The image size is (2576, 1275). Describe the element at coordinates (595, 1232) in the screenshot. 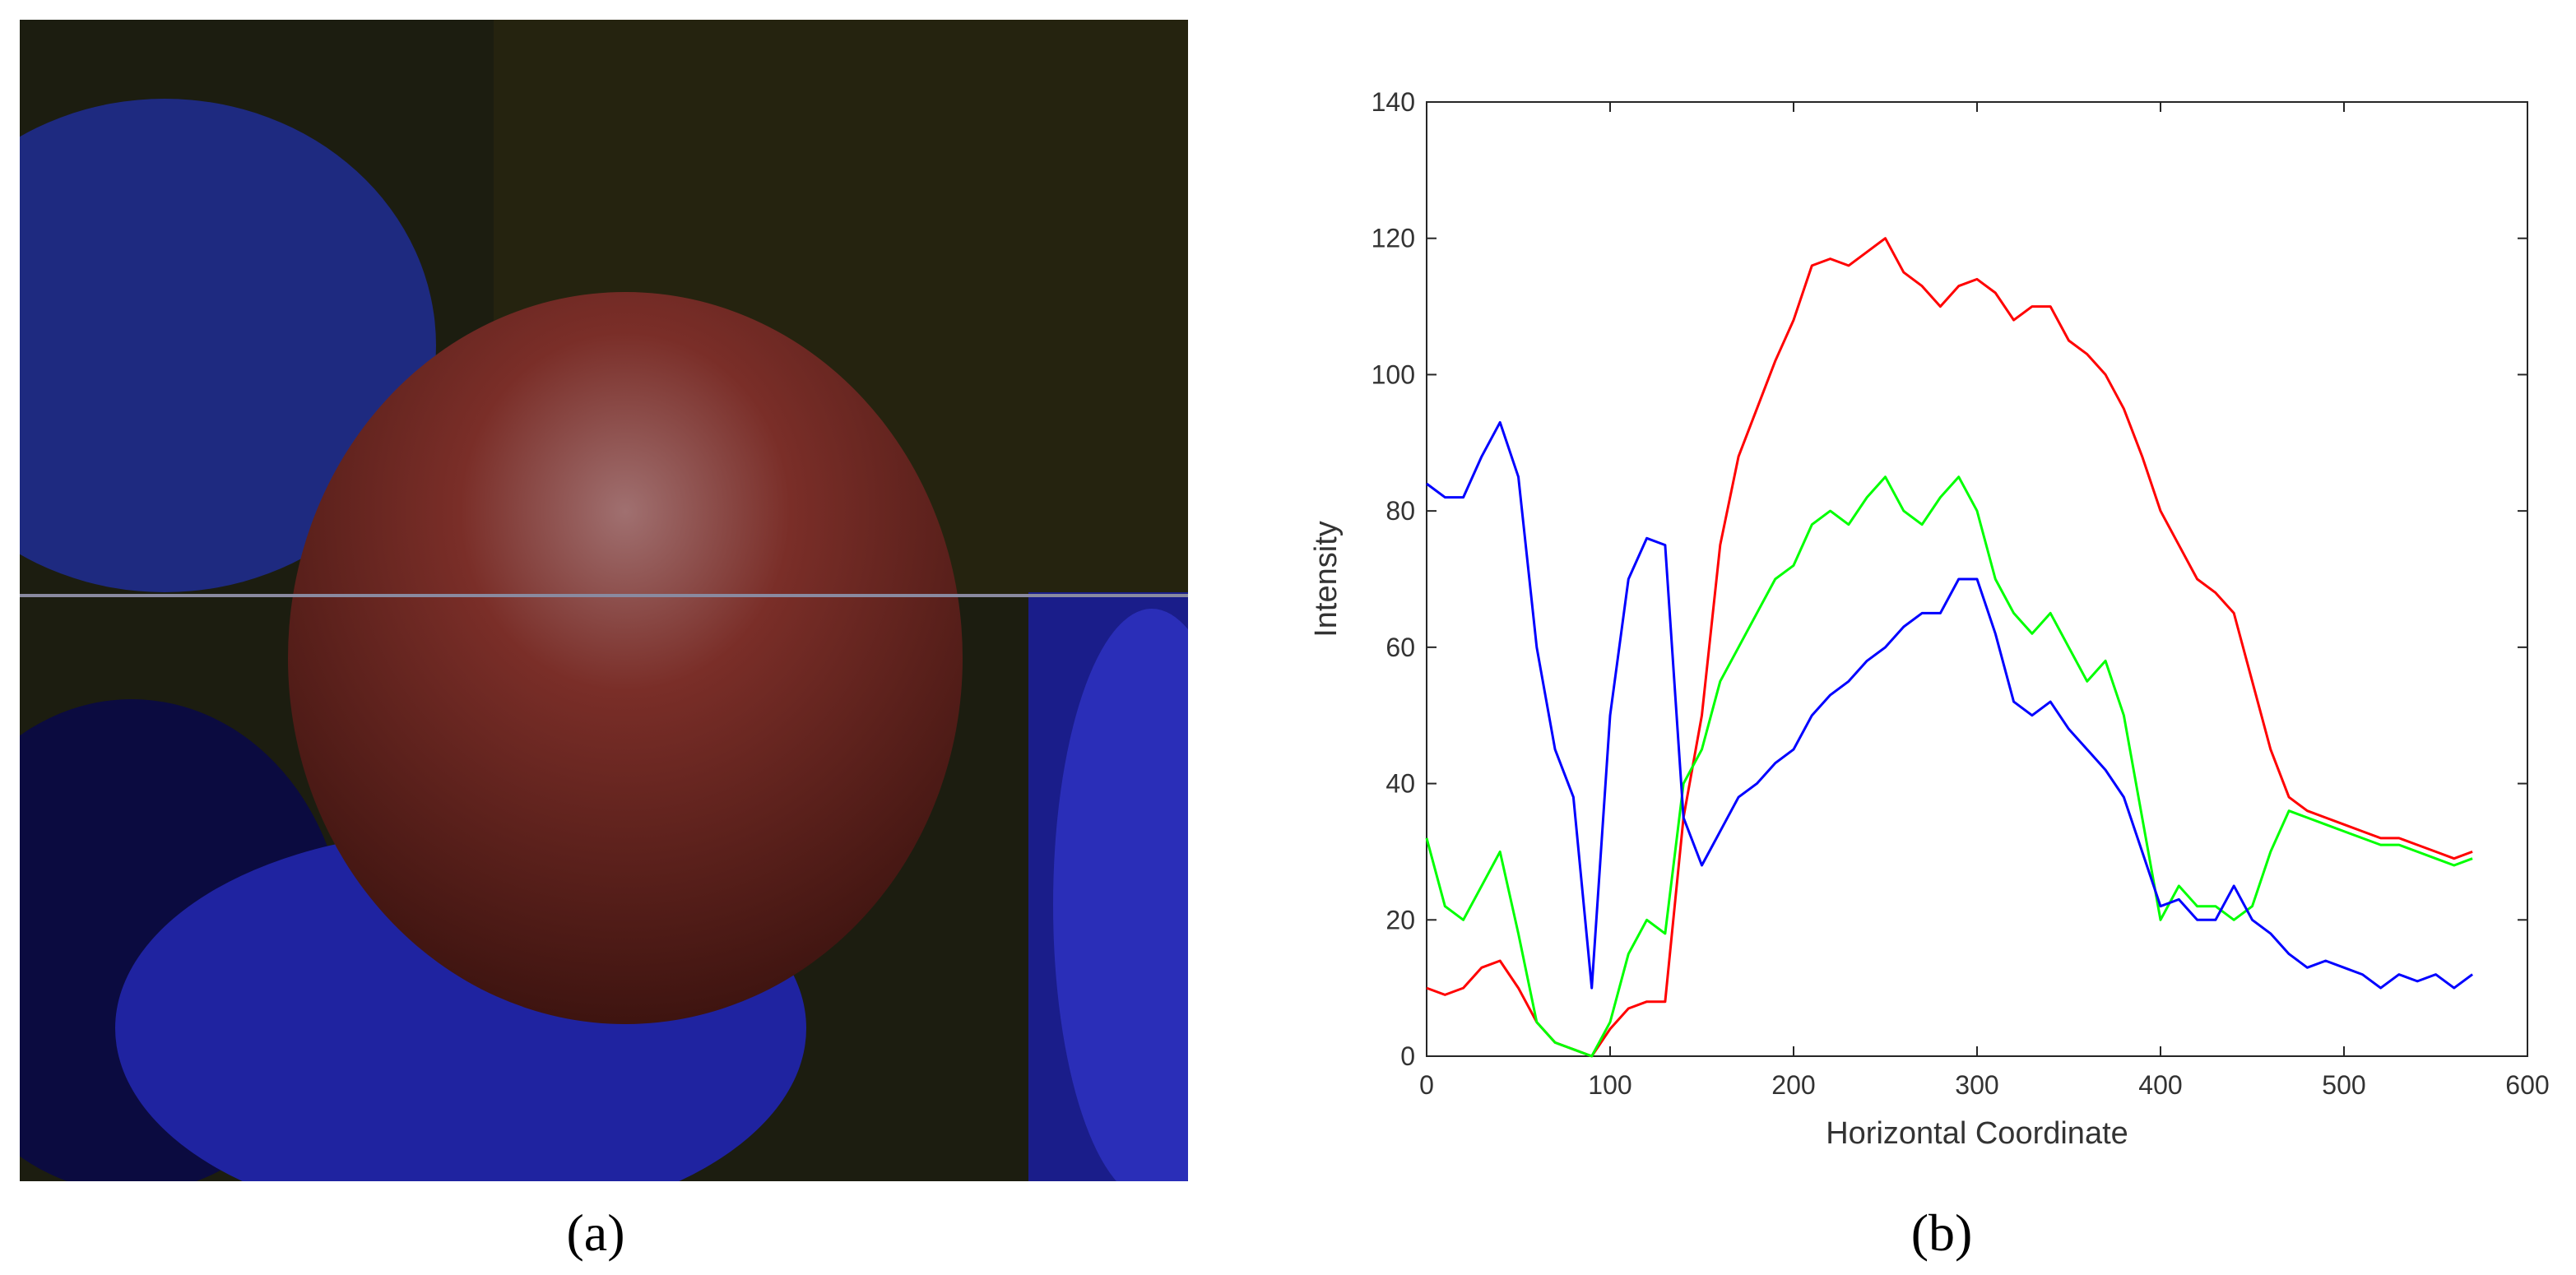

I see `caption: (a)` at that location.